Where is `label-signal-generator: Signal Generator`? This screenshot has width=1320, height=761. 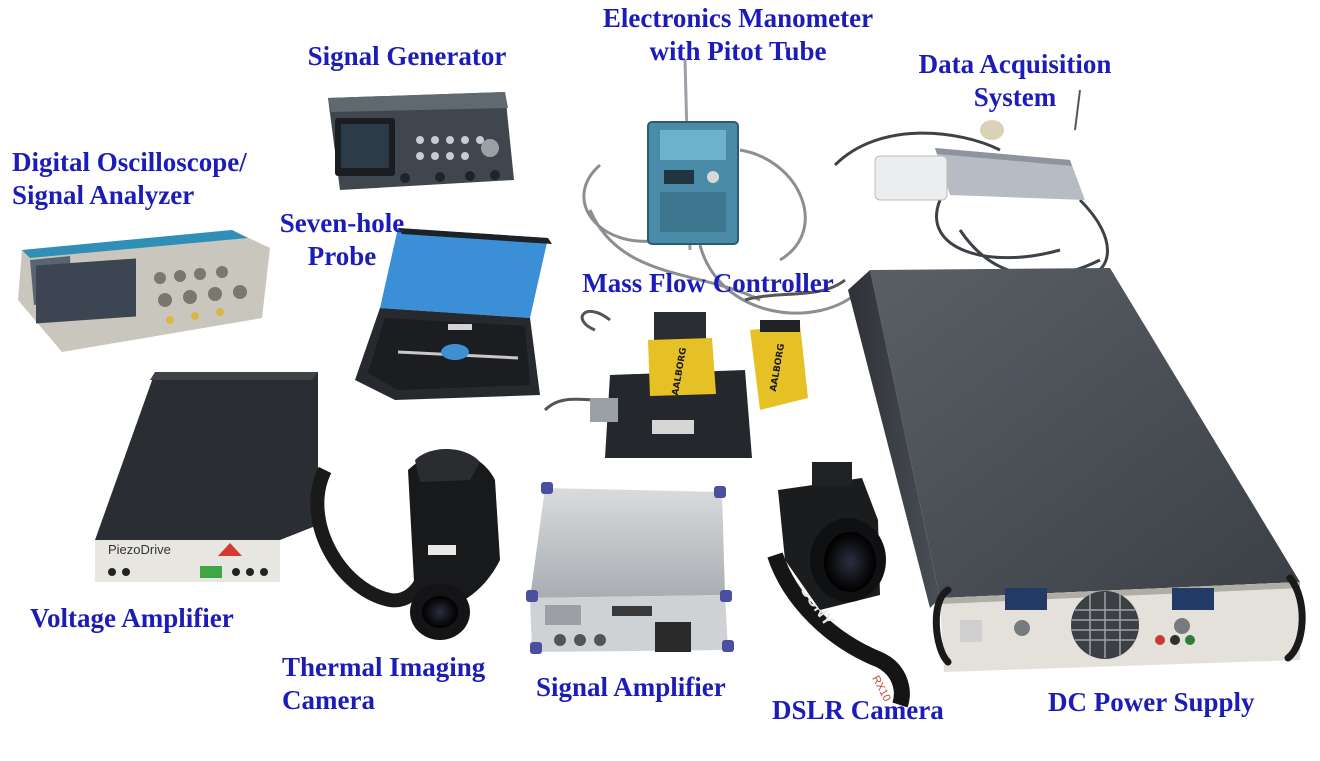
label-signal-generator: Signal Generator is located at coordinates (407, 56).